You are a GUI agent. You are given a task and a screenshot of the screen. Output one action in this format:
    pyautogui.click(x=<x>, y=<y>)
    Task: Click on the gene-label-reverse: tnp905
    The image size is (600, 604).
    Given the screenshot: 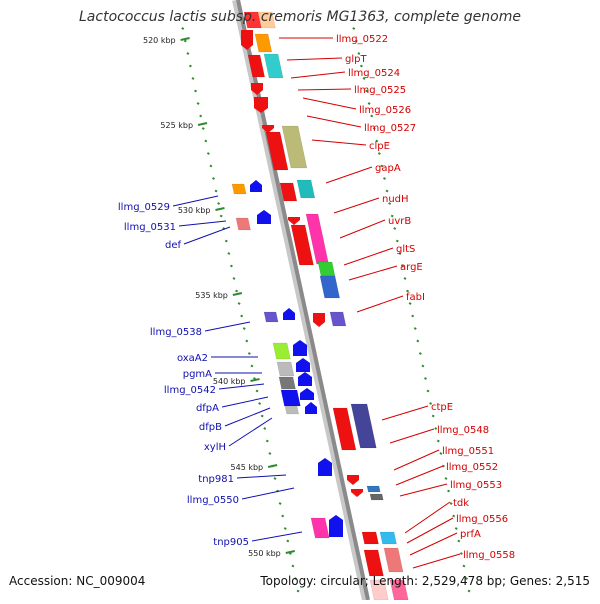 What is the action you would take?
    pyautogui.click(x=231, y=542)
    